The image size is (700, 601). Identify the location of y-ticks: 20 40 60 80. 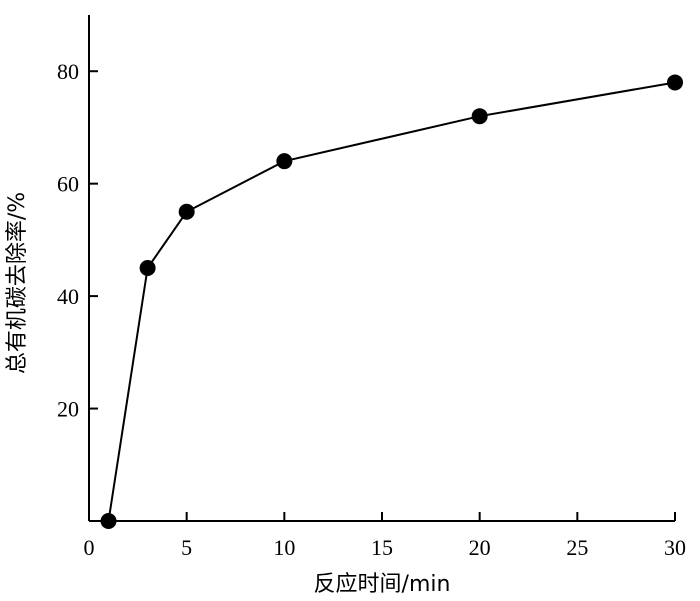
(77, 240).